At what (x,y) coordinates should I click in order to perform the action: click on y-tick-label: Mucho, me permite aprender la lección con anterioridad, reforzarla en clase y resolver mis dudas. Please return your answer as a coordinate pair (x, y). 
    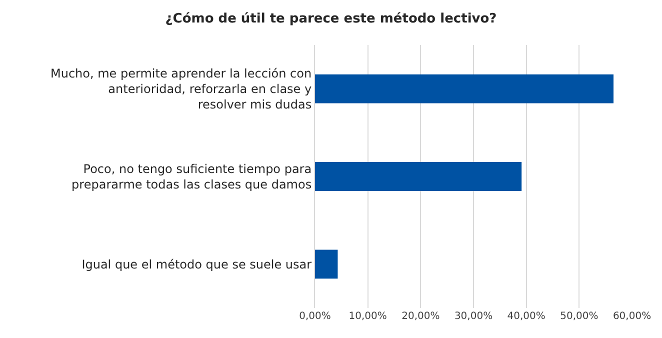
    Looking at the image, I should click on (181, 89).